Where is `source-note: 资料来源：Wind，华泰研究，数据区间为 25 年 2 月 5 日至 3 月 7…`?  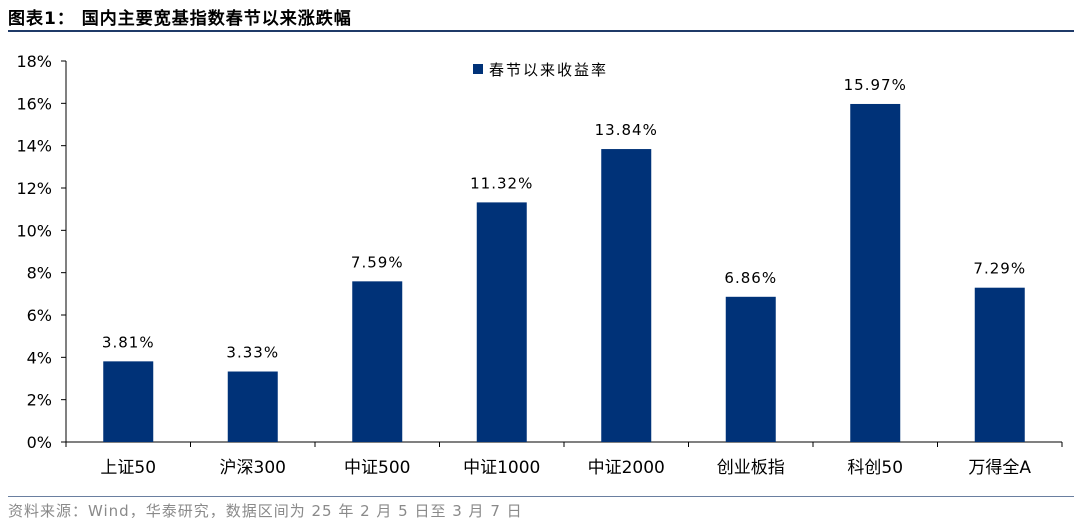 source-note: 资料来源：Wind，华泰研究，数据区间为 25 年 2 月 5 日至 3 月 7… is located at coordinates (265, 511).